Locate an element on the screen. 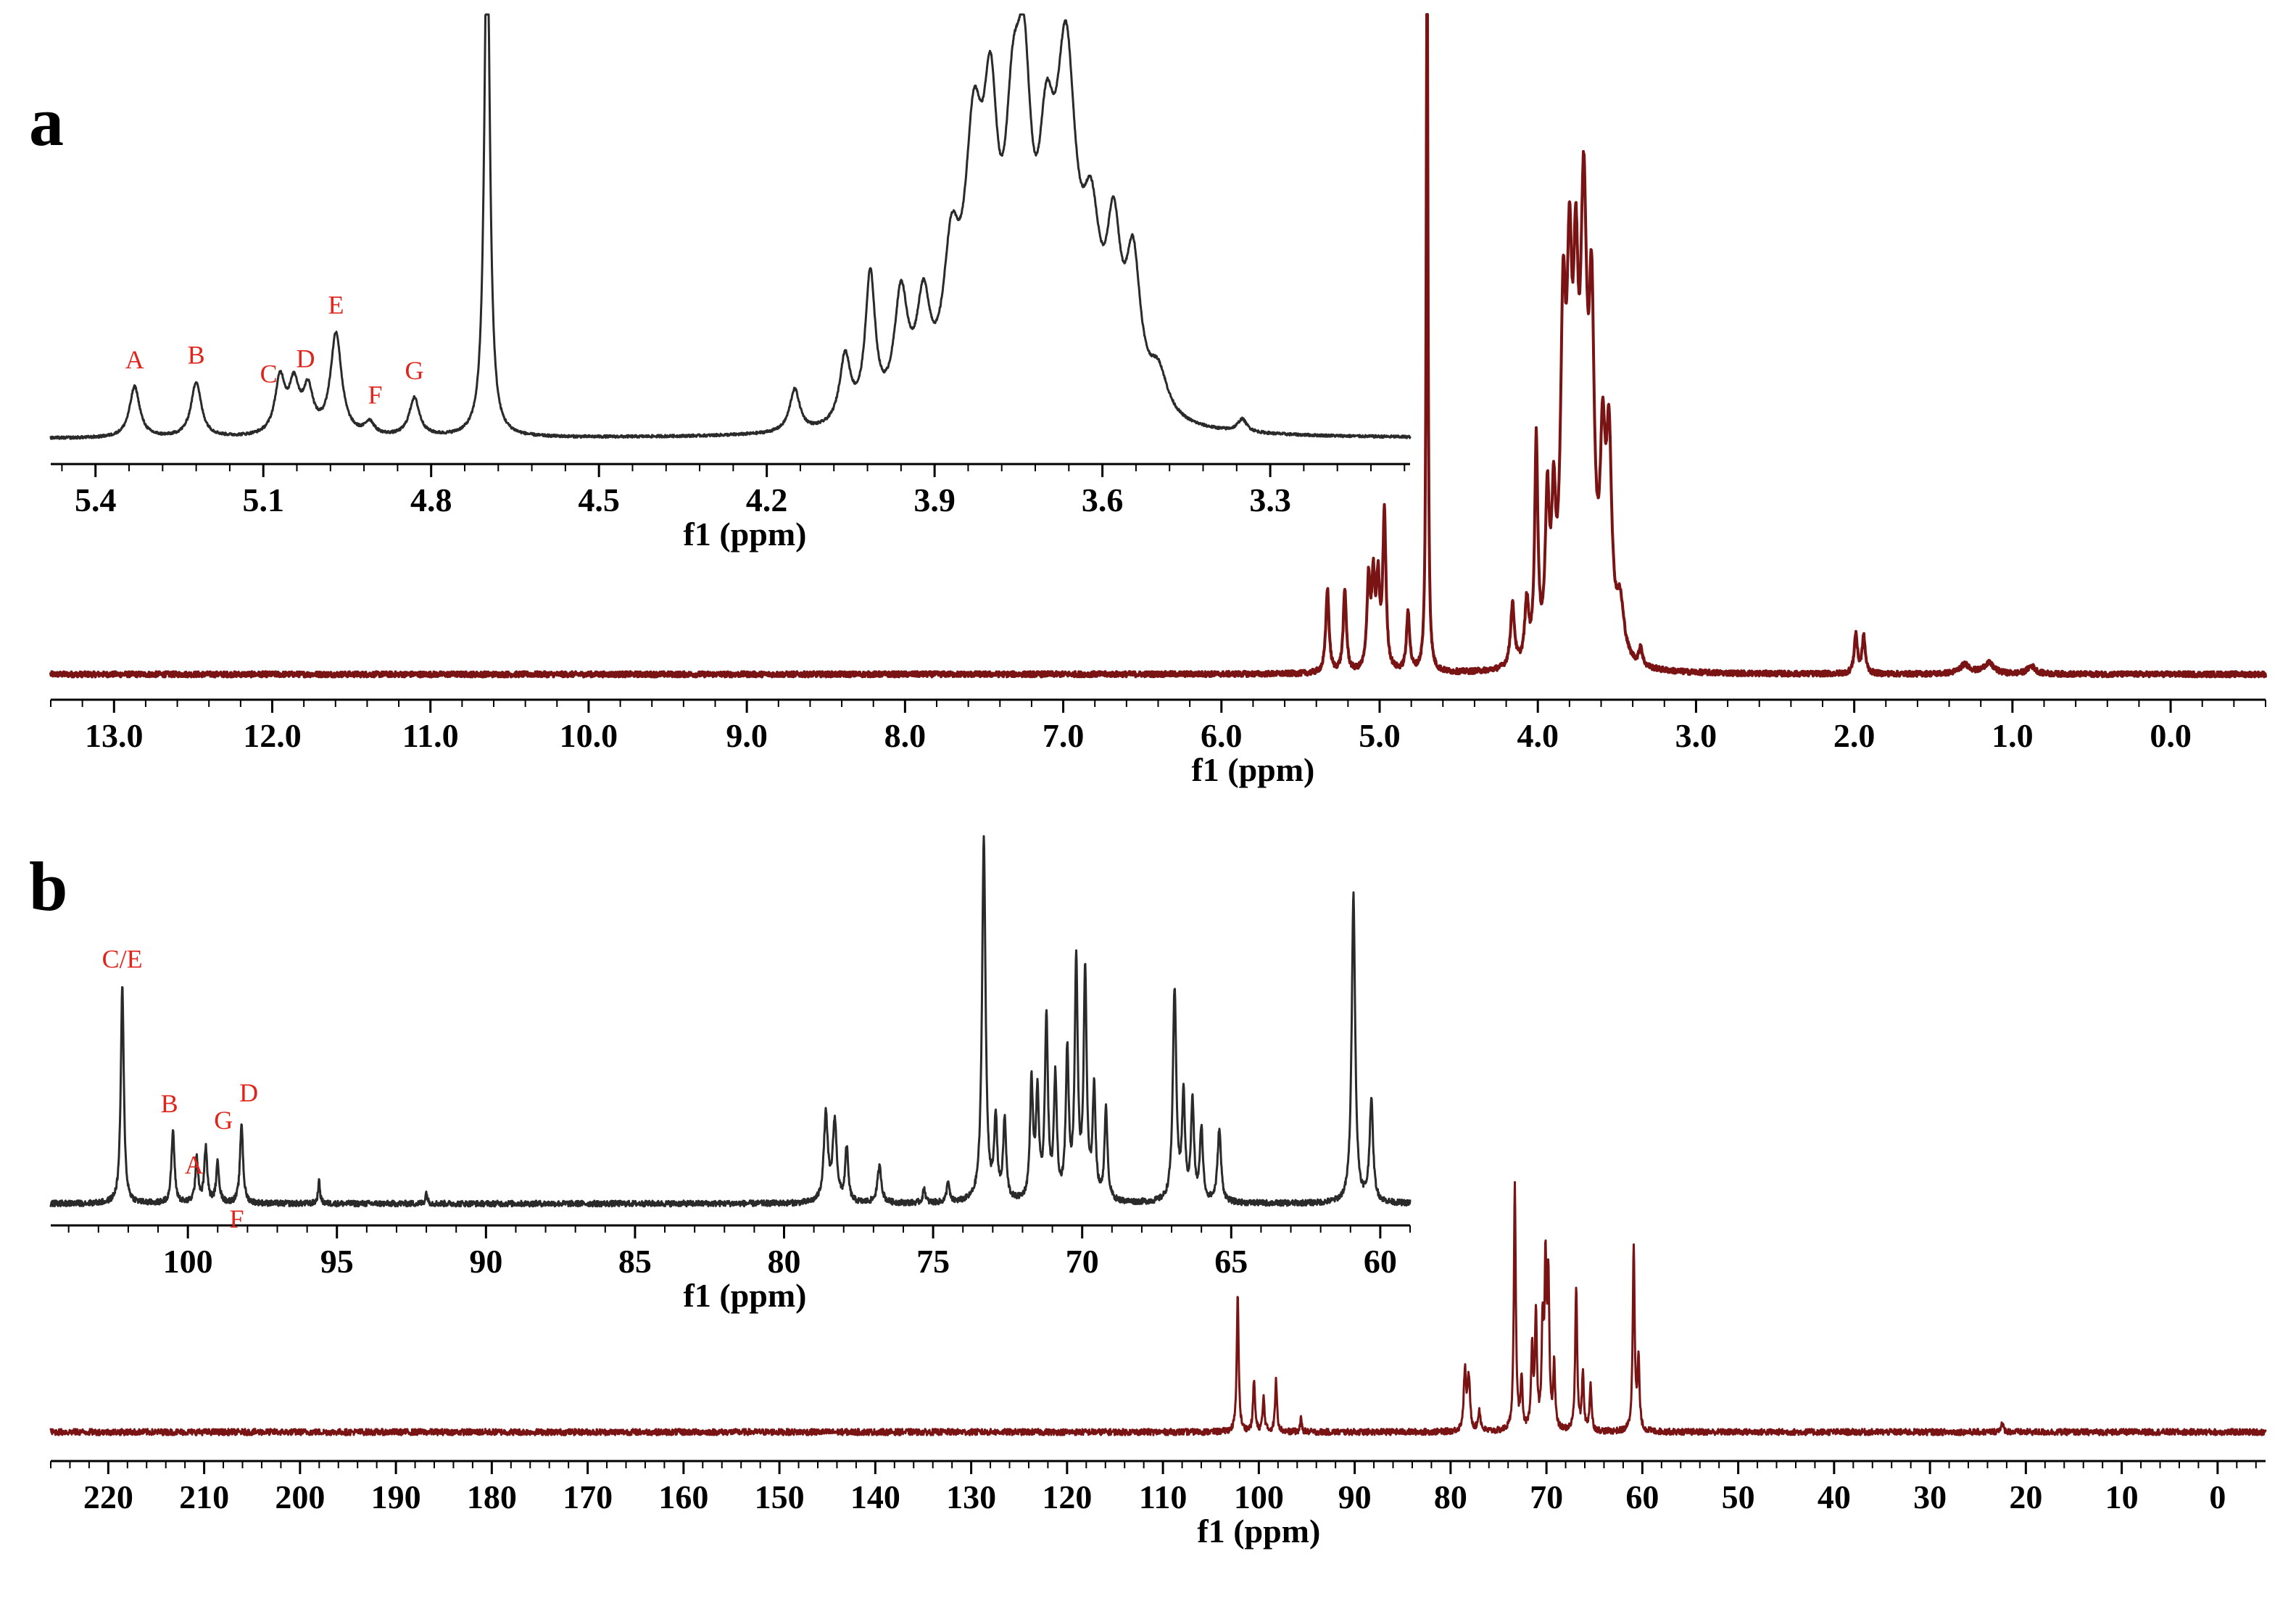 This screenshot has height=1601, width=2296. panel-label-a: a is located at coordinates (46, 121).